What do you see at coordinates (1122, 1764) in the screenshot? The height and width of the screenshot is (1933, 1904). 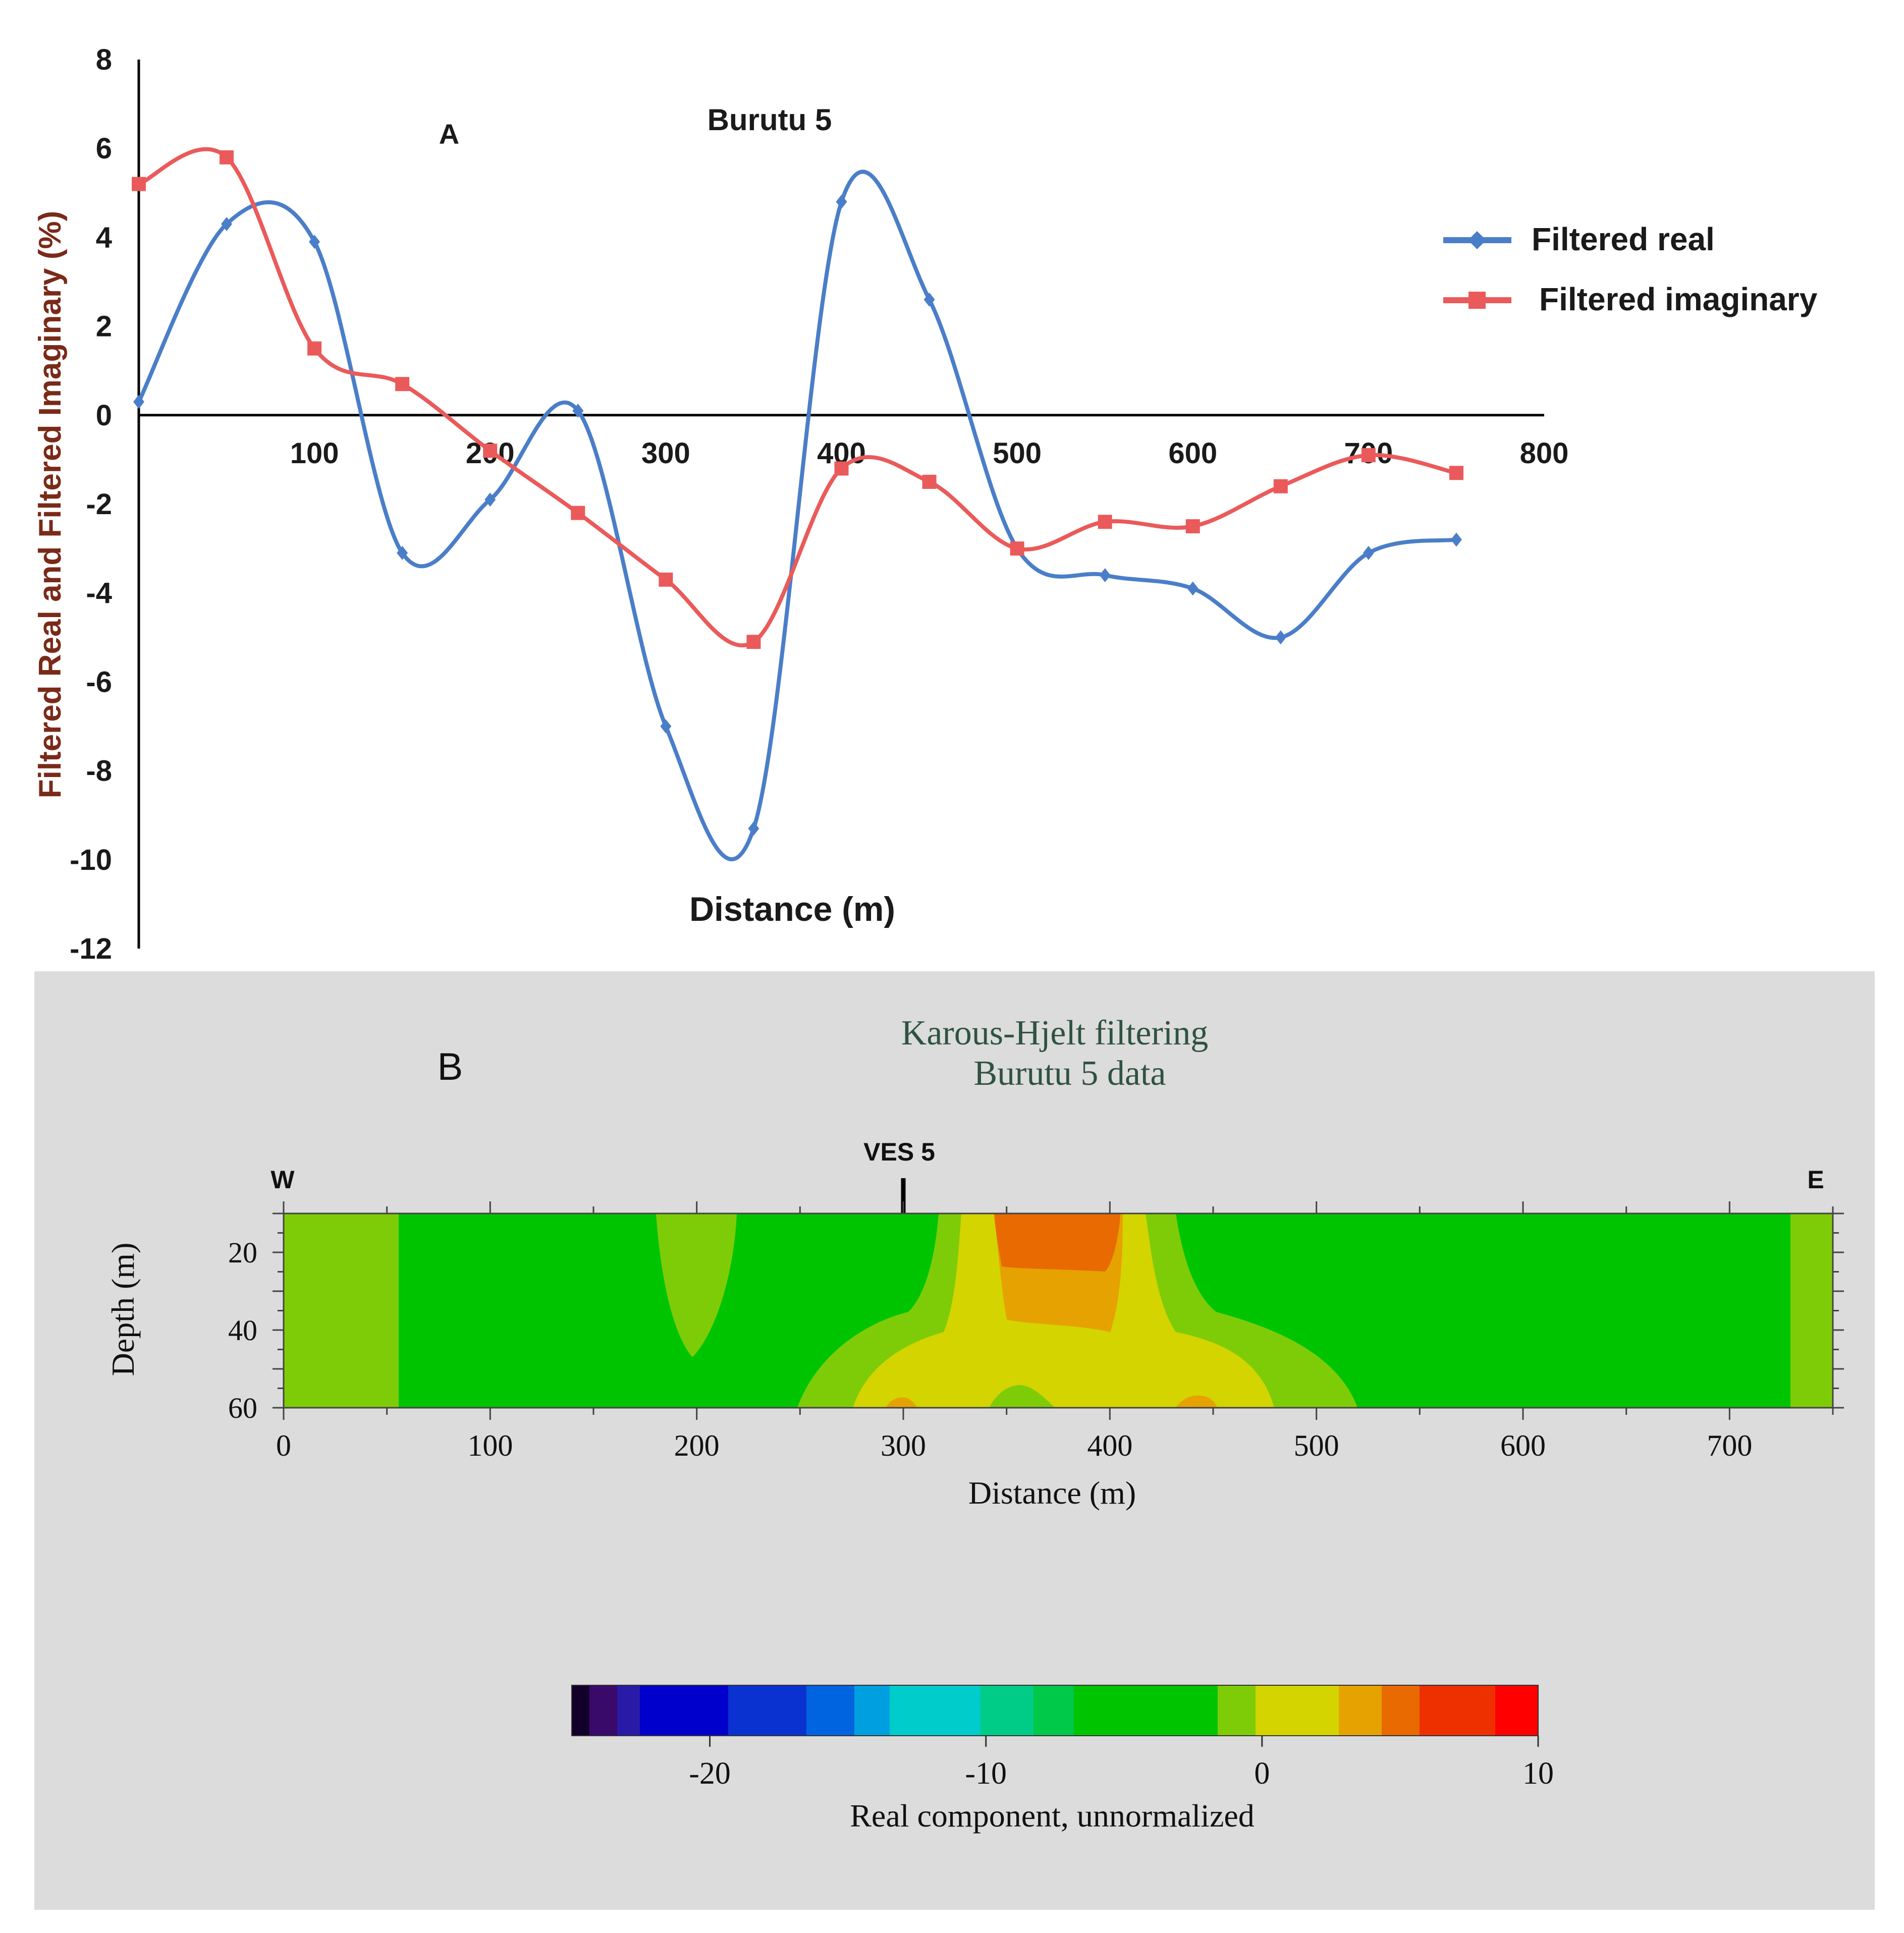 I see `colorbar-ticks: -20 -10 0 10` at bounding box center [1122, 1764].